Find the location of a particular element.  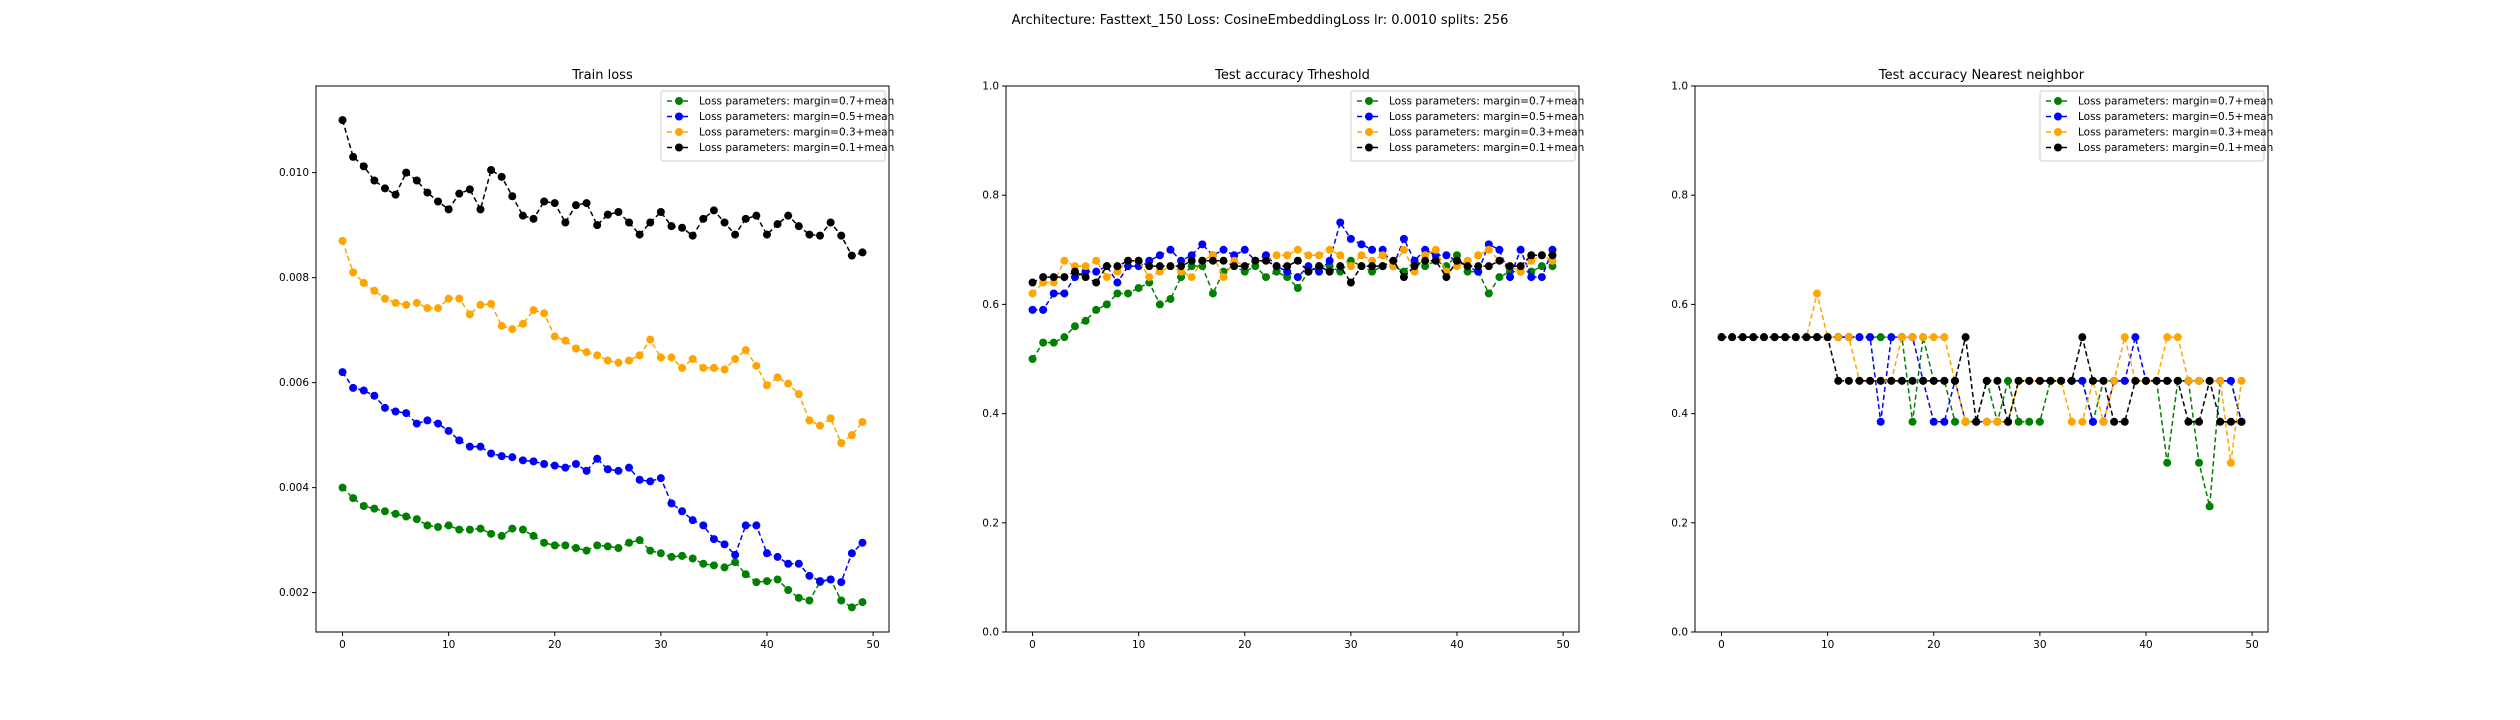

y-tick-label: 0.8 is located at coordinates (990, 196).